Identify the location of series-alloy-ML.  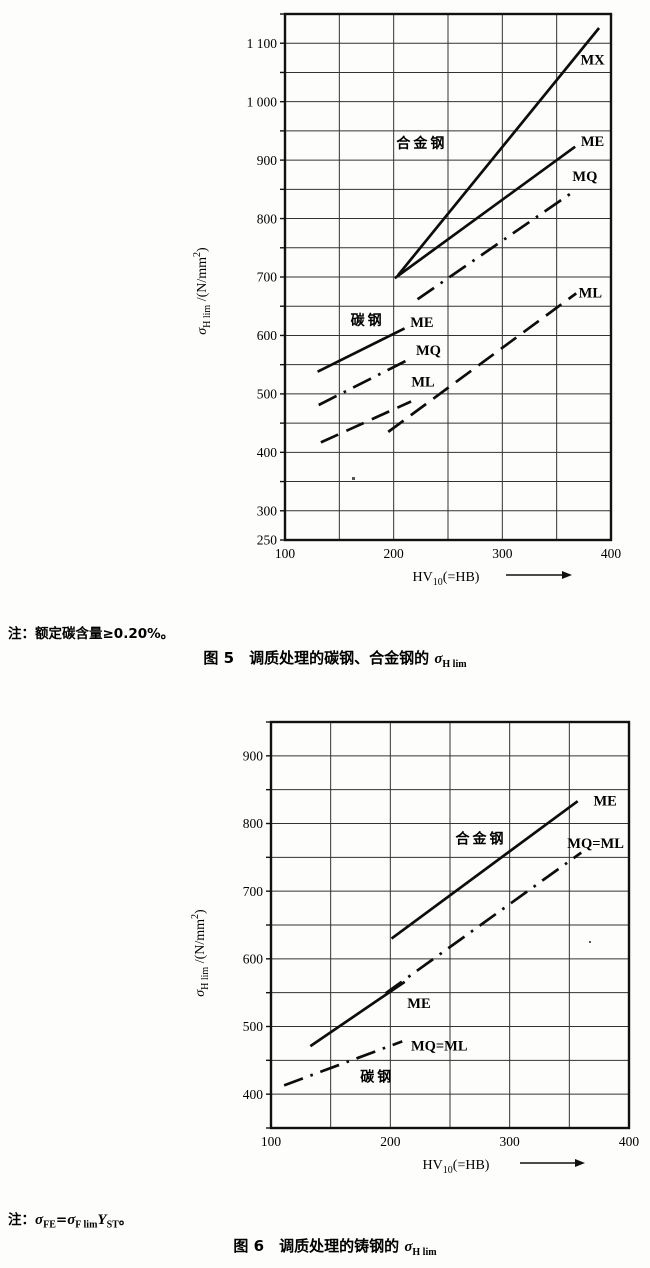
(482, 362).